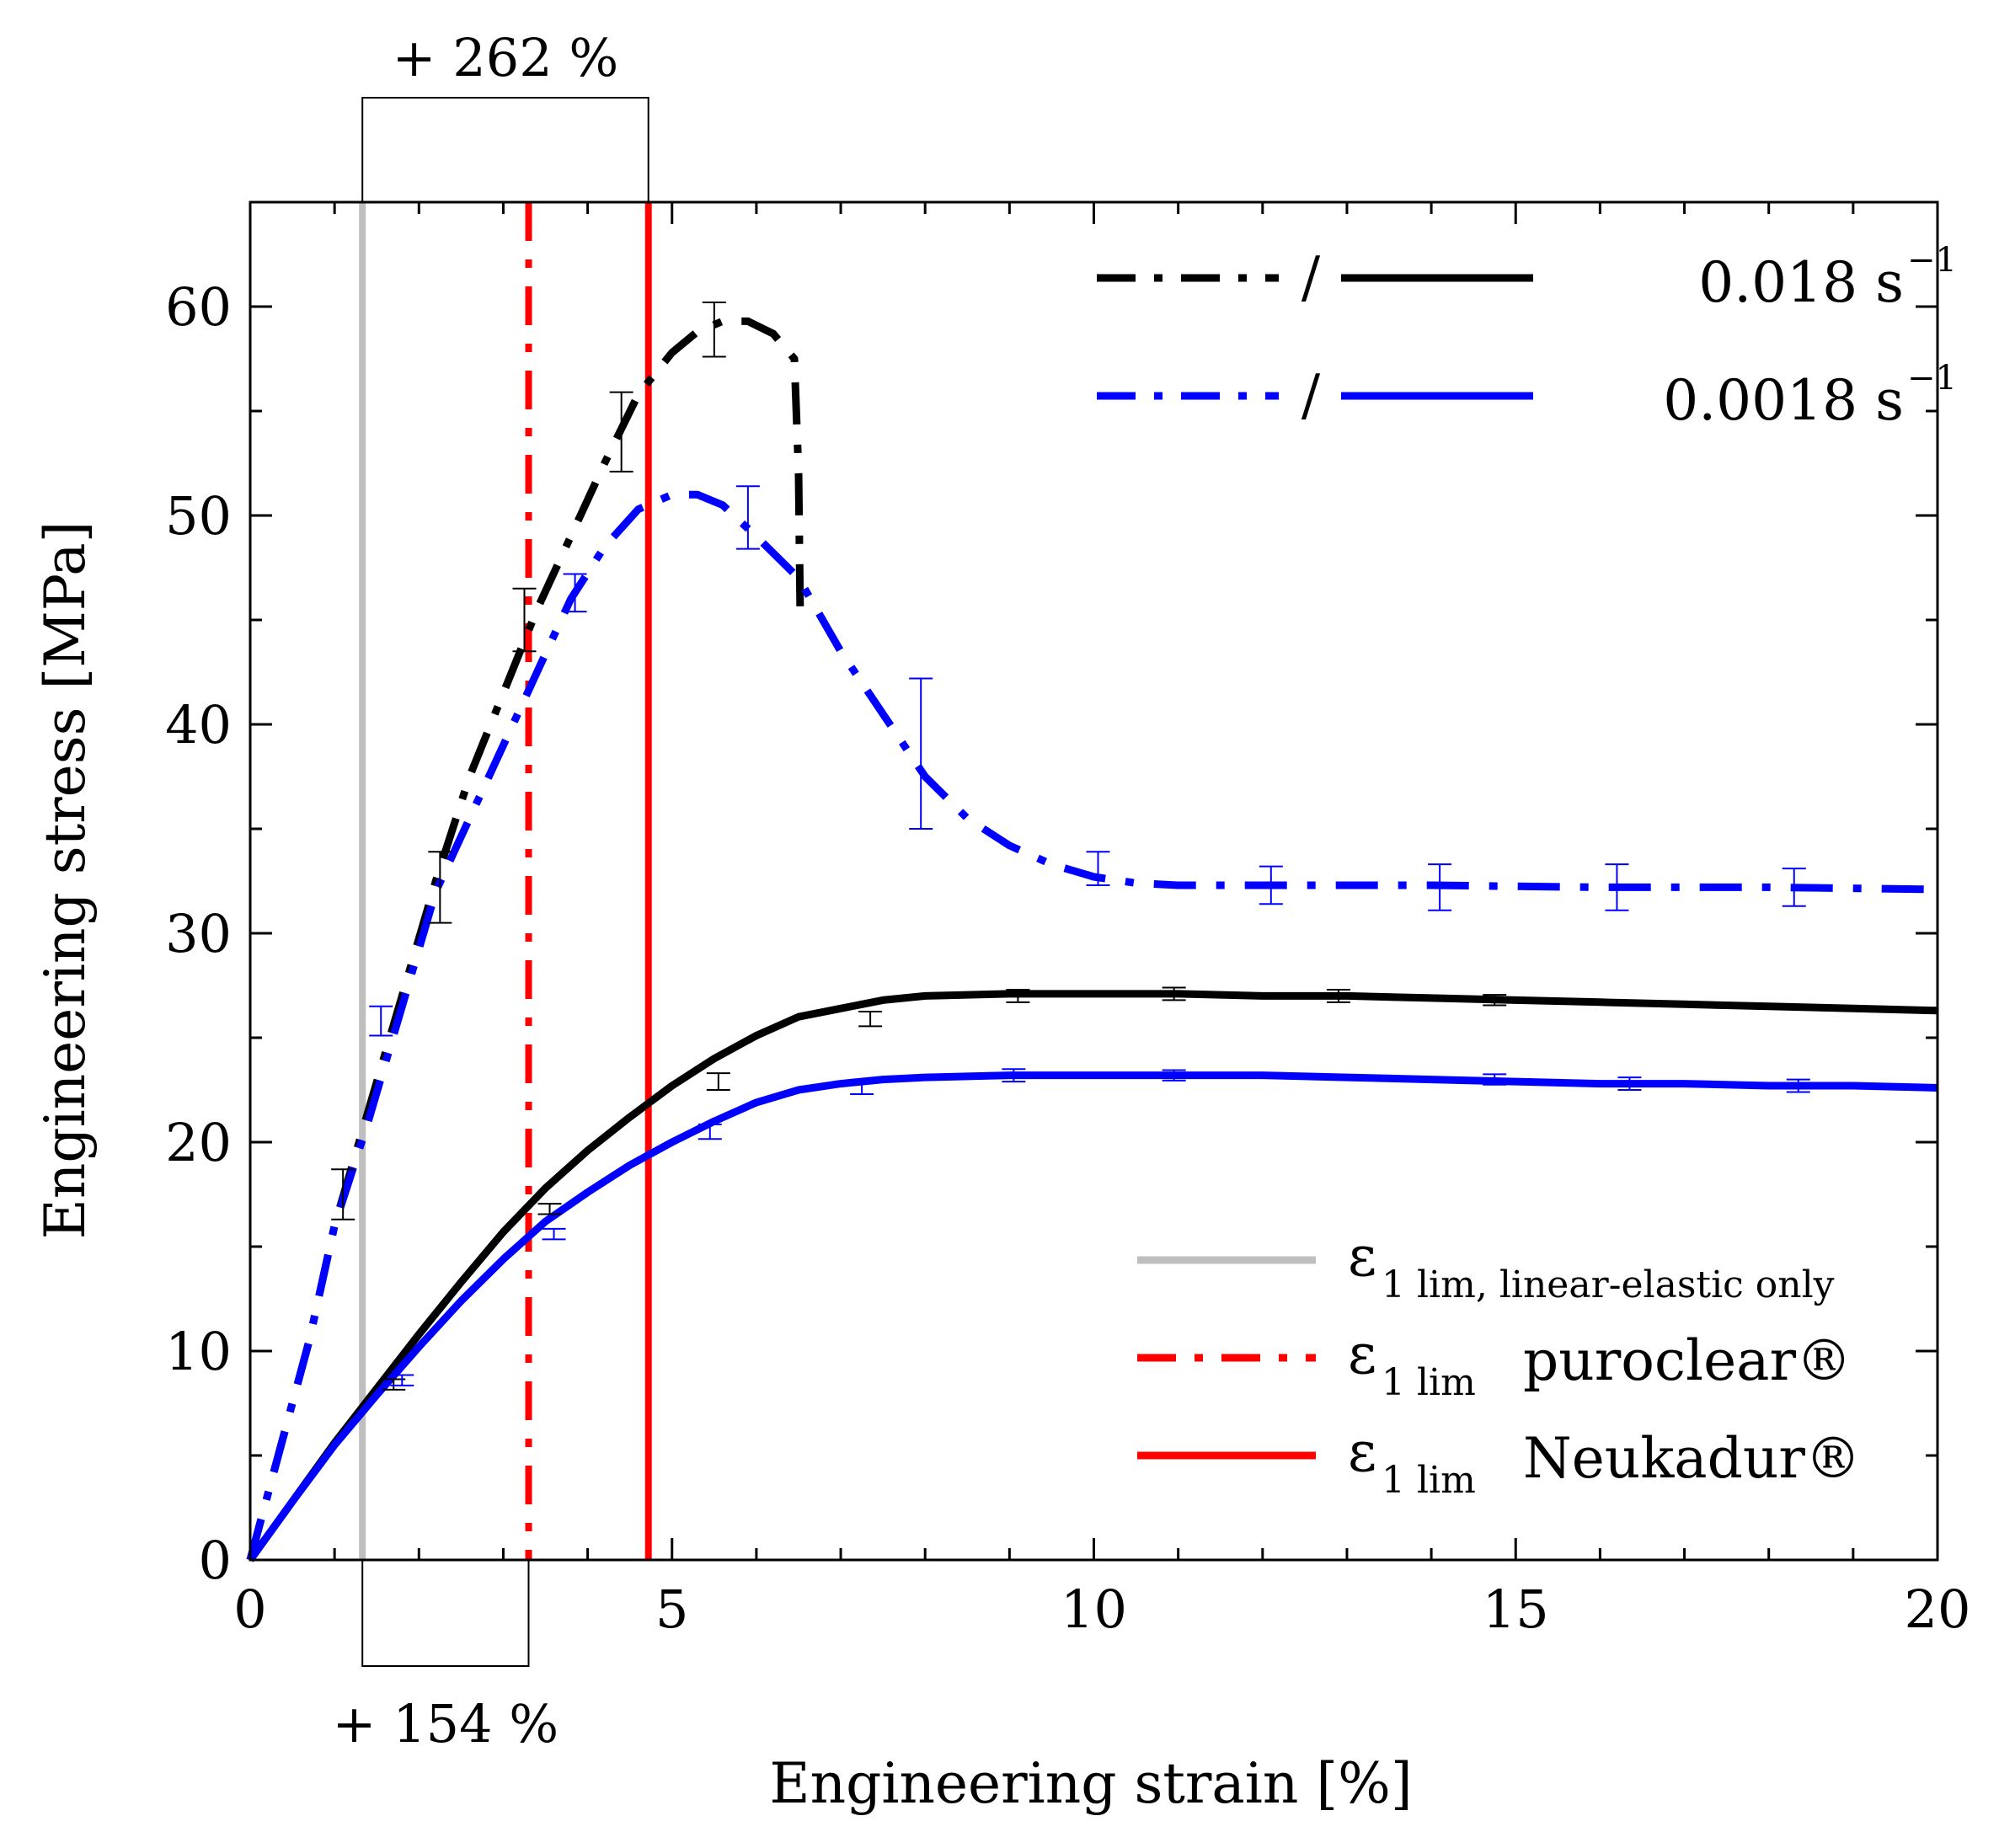 The image size is (1999, 1848). What do you see at coordinates (215, 1560) in the screenshot?
I see `y-tick-label: 0` at bounding box center [215, 1560].